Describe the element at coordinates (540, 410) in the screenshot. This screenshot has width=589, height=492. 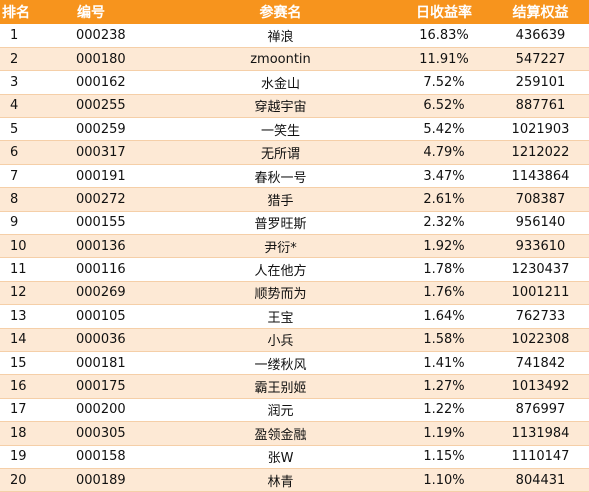
I see `equity-cell: 876997` at that location.